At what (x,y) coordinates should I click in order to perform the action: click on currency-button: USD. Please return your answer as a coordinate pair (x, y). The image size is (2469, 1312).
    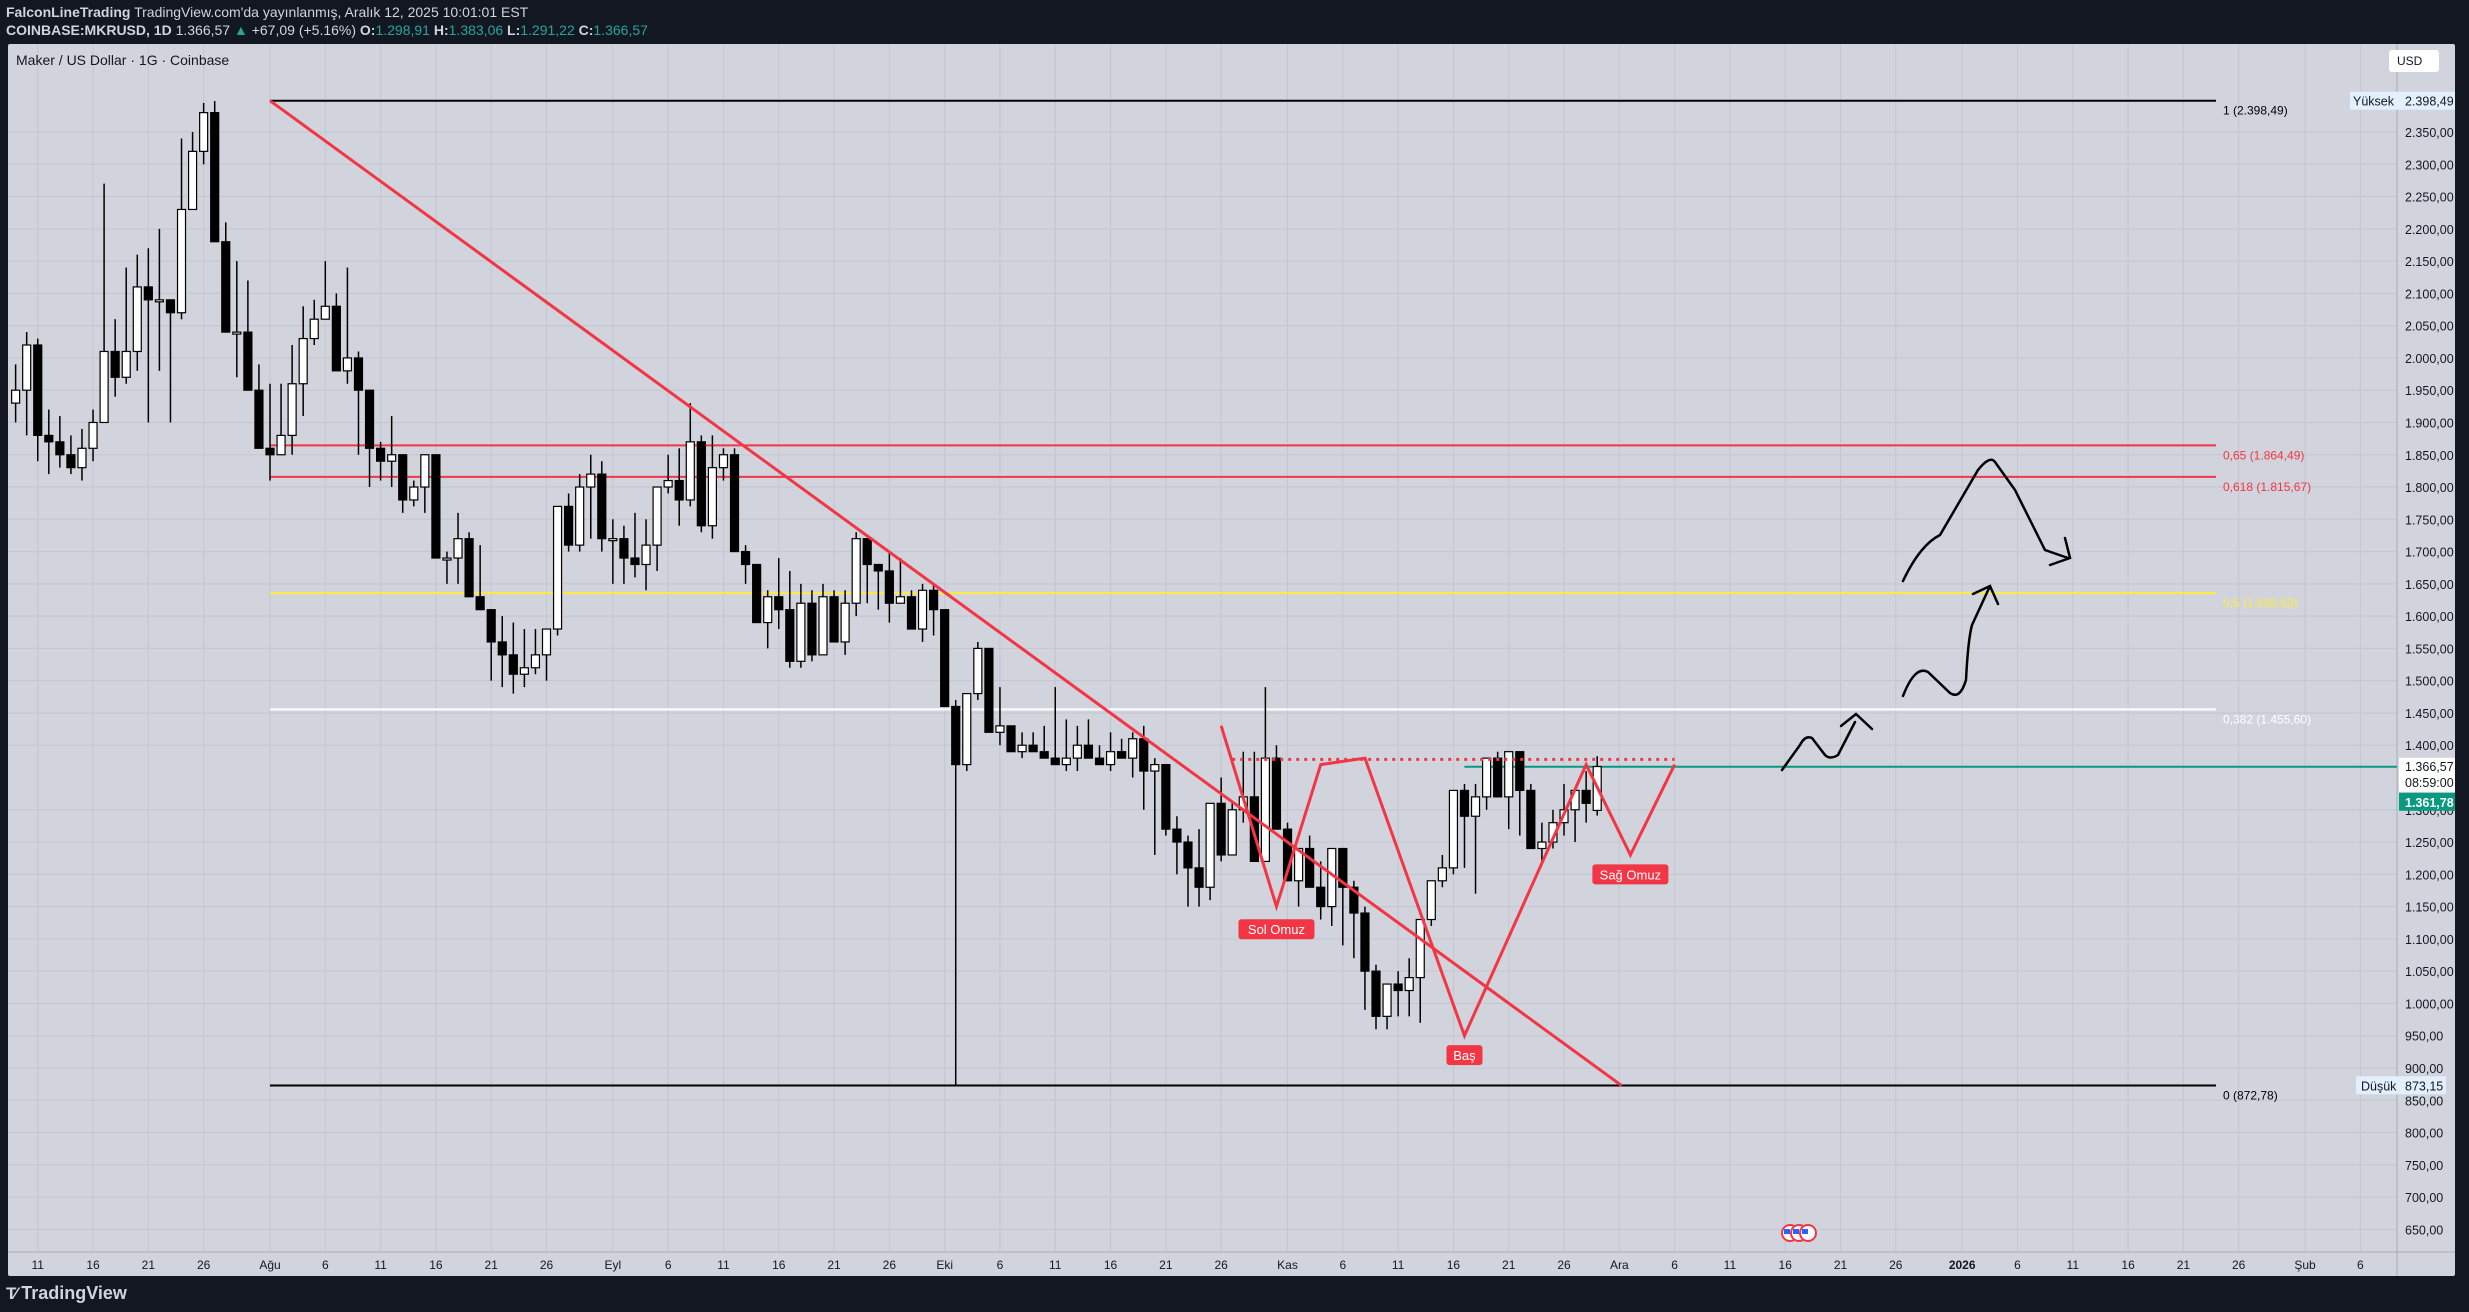
    Looking at the image, I should click on (2414, 61).